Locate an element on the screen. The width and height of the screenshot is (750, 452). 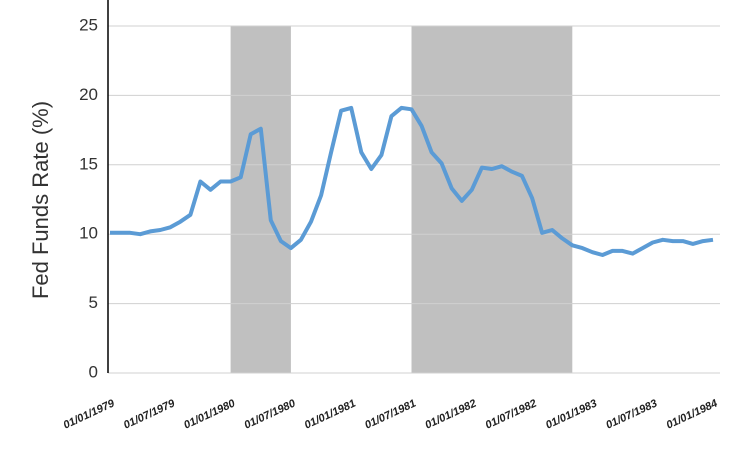
x-tick-label: 01/01/1983 is located at coordinates (571, 414).